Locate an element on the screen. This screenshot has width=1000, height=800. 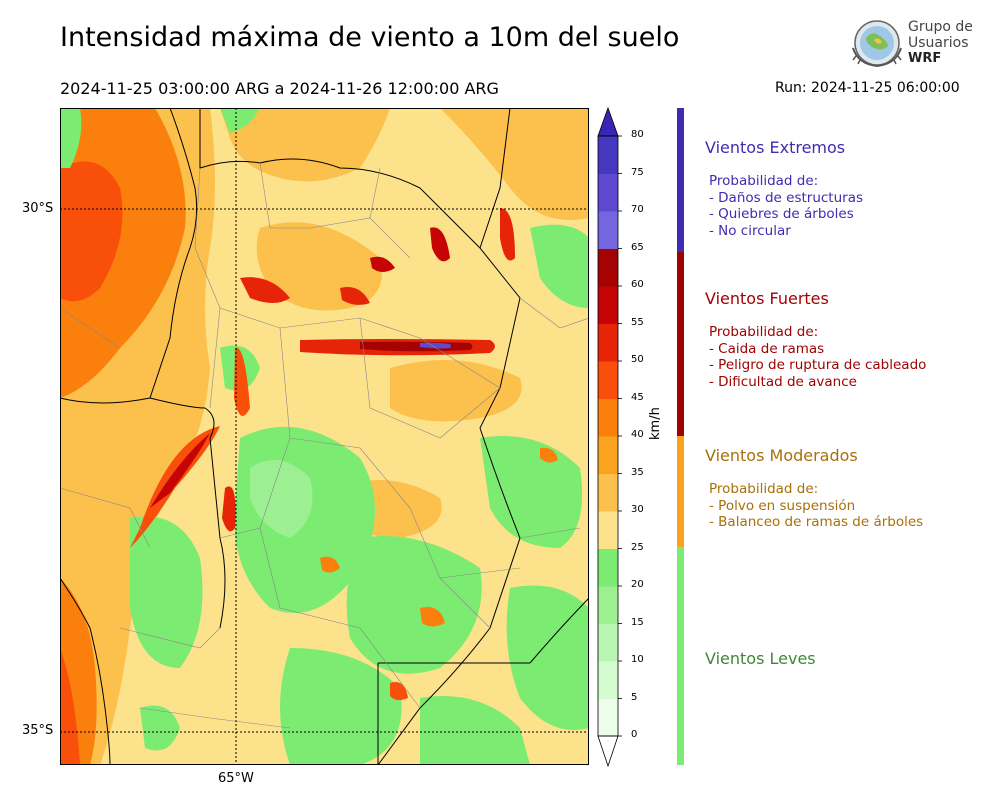
logo-text-line1: Grupo de is located at coordinates (940, 27).